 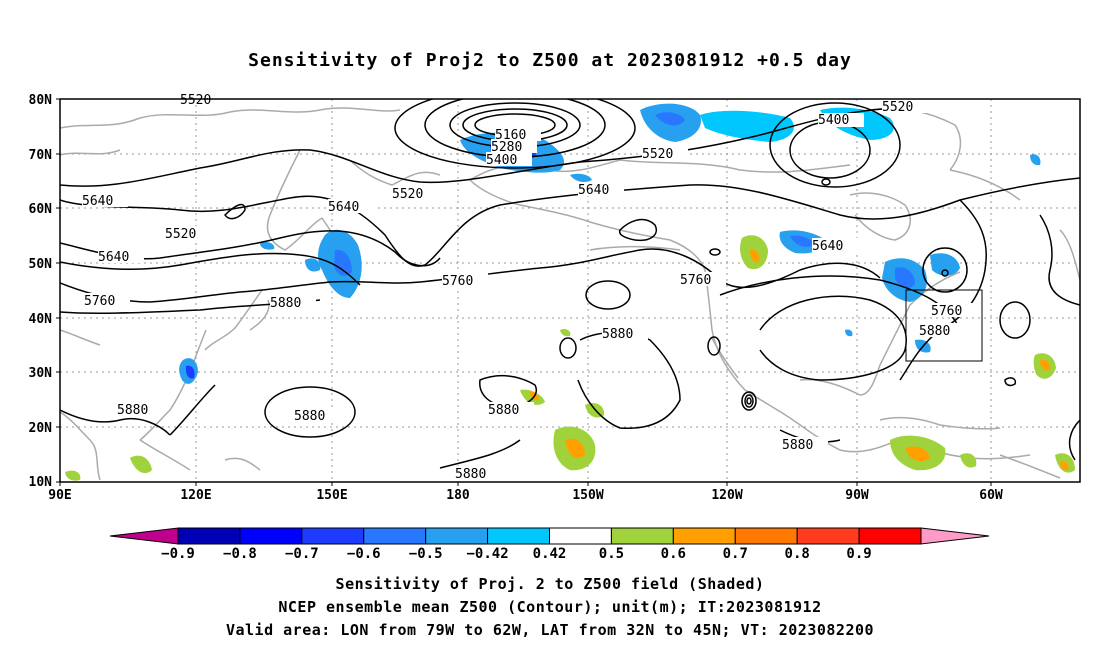 I want to click on colorbar-label: −0.7, so click(x=302, y=554).